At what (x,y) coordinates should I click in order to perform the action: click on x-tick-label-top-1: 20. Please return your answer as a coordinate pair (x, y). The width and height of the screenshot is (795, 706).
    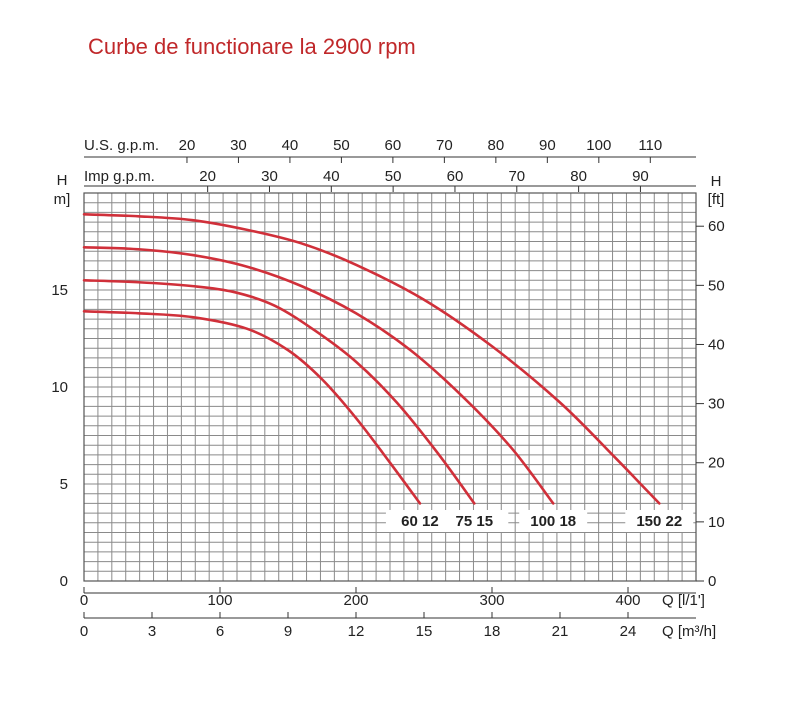
    Looking at the image, I should click on (187, 145).